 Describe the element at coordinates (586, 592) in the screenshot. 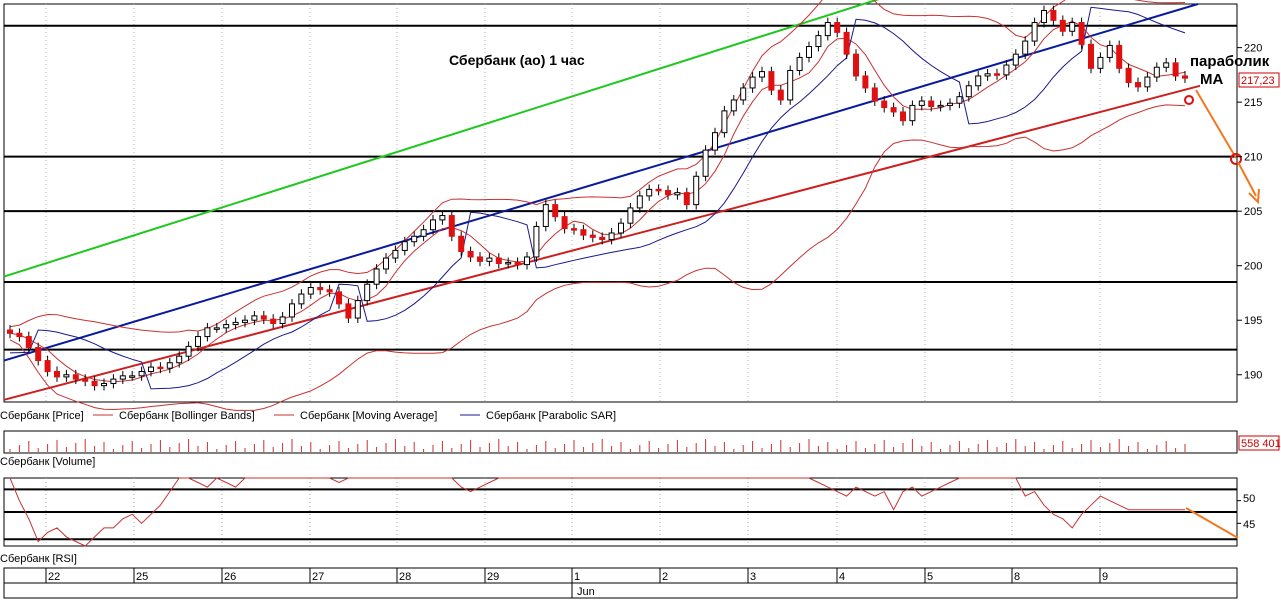

I see `month-label: Jun` at that location.